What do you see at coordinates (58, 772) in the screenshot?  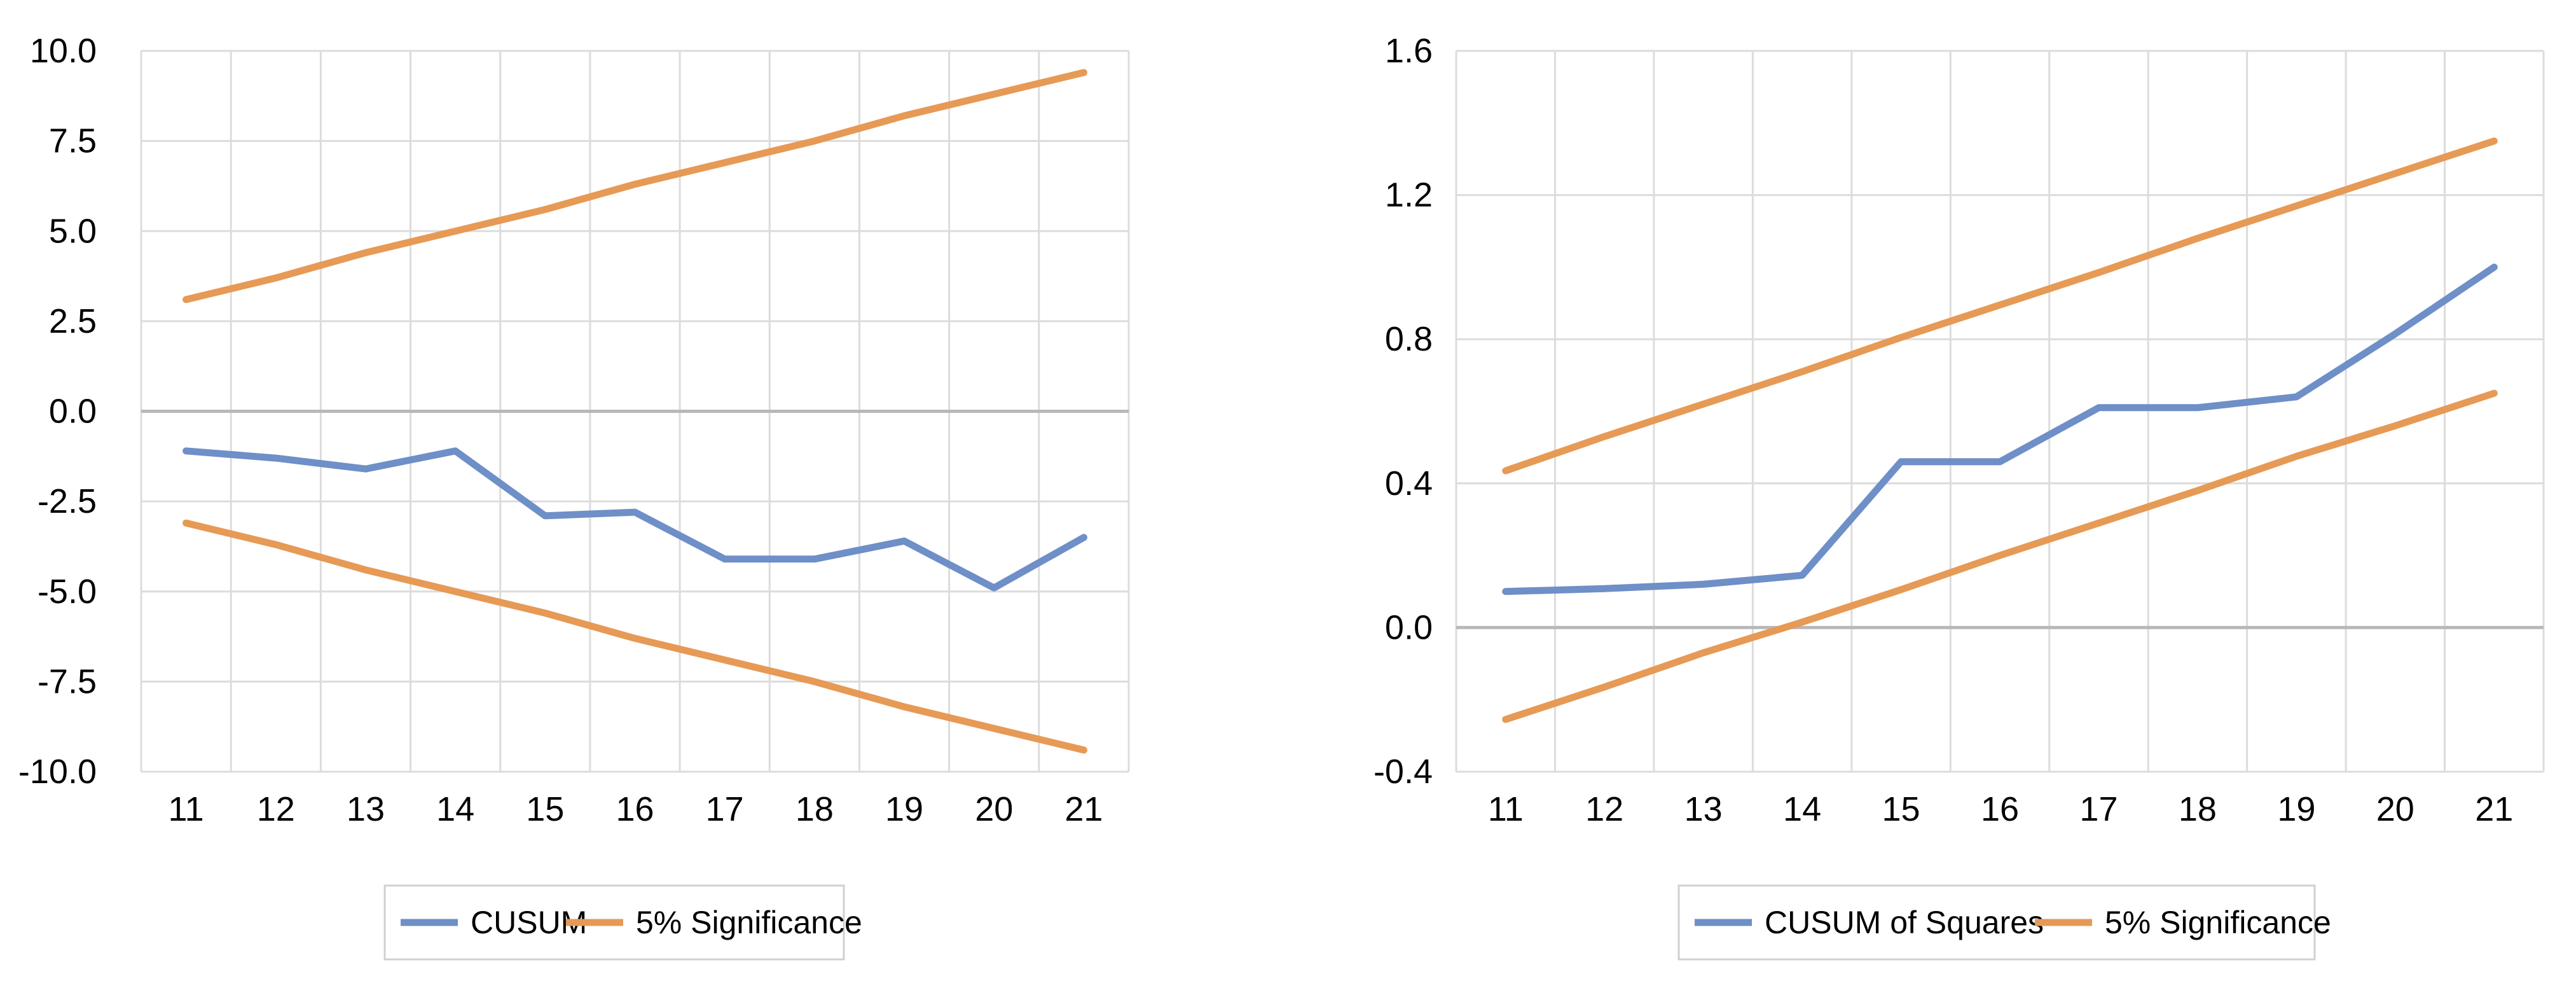 I see `y-tick-label: -10.0` at bounding box center [58, 772].